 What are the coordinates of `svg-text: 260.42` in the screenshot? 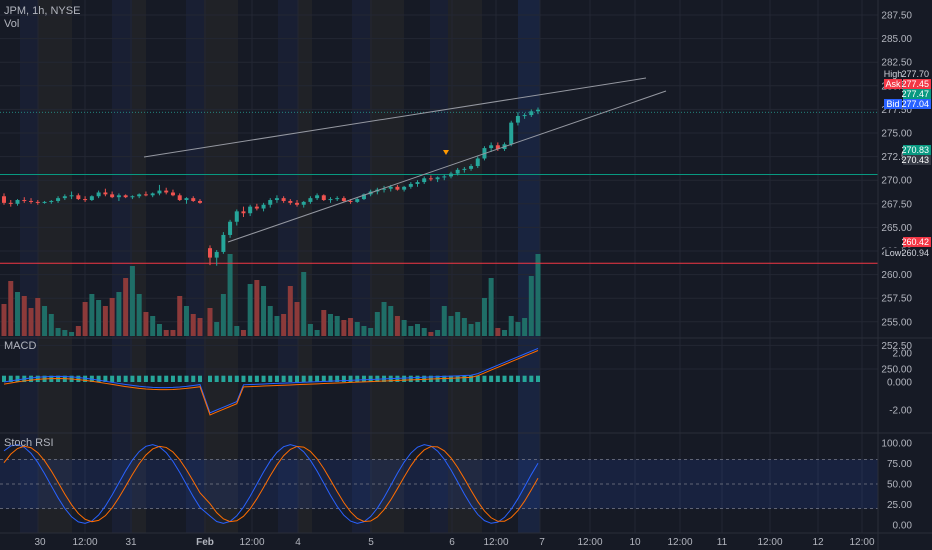 It's located at (915, 242).